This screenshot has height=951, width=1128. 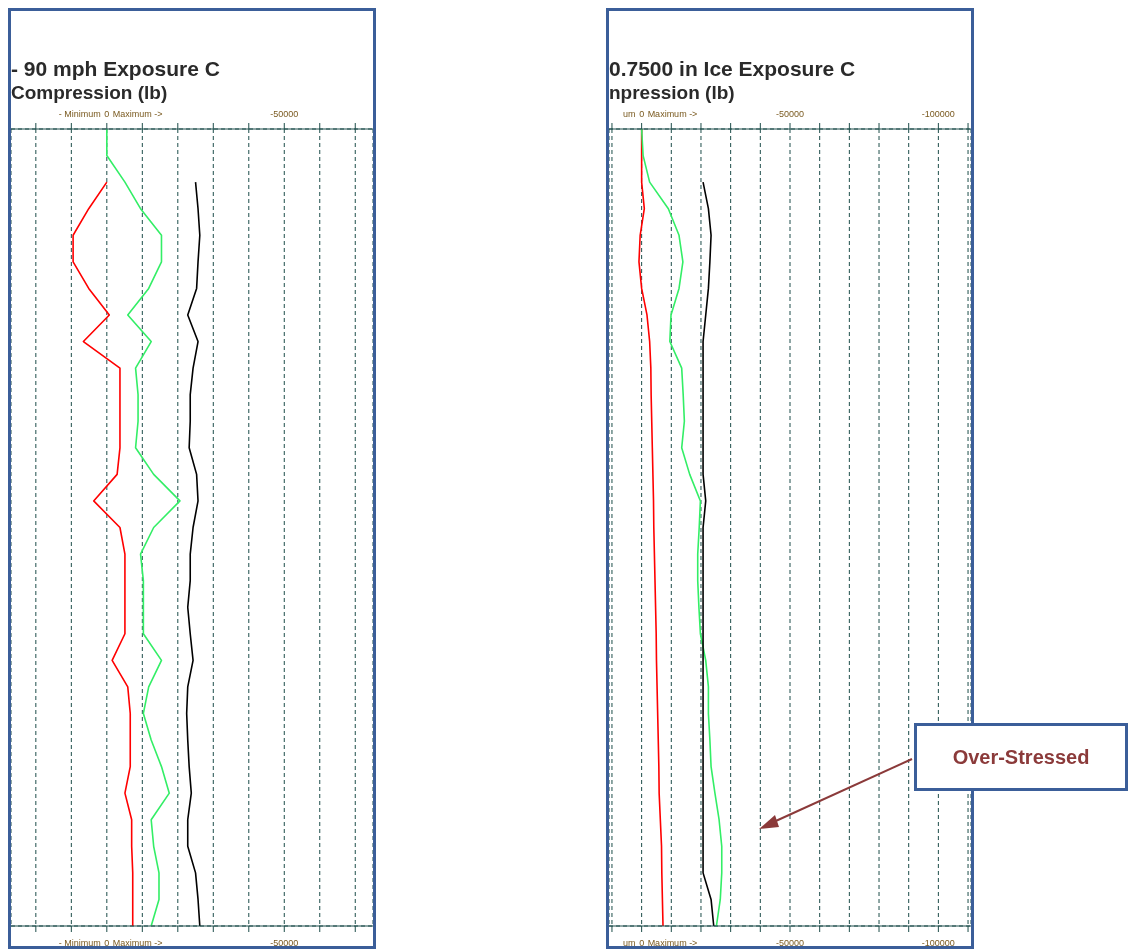 What do you see at coordinates (672, 93) in the screenshot?
I see `chart-subtitle: npression (lb)` at bounding box center [672, 93].